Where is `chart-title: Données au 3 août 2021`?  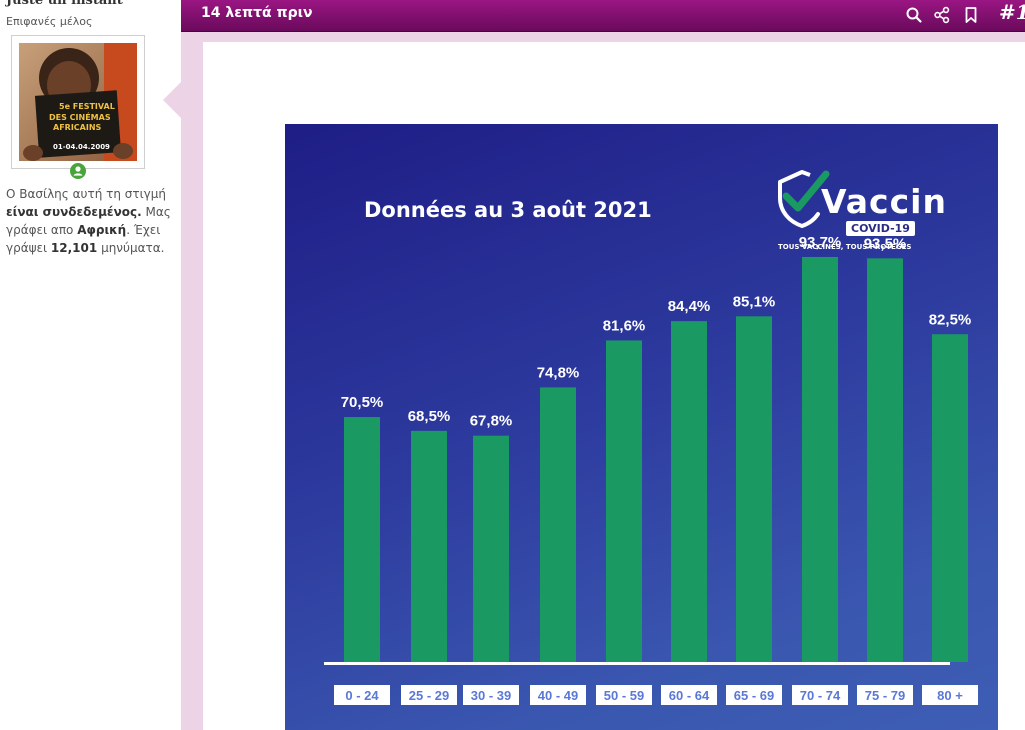
chart-title: Données au 3 août 2021 is located at coordinates (508, 210).